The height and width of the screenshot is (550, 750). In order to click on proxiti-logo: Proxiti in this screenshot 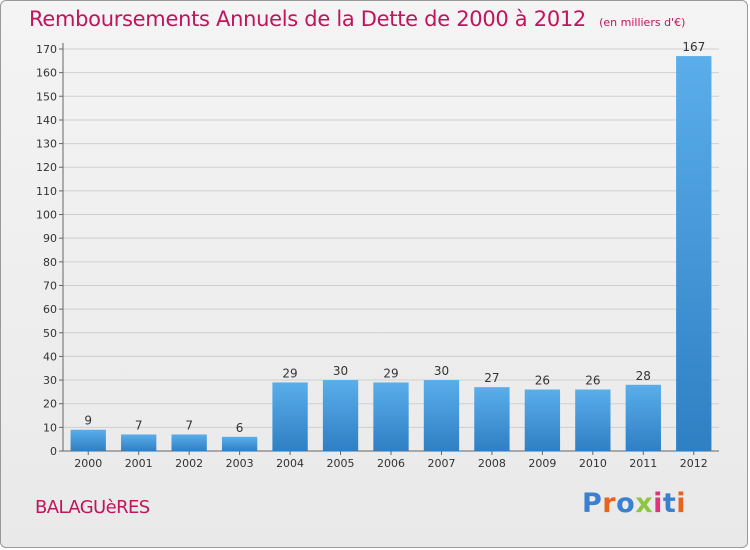, I will do `click(634, 503)`.